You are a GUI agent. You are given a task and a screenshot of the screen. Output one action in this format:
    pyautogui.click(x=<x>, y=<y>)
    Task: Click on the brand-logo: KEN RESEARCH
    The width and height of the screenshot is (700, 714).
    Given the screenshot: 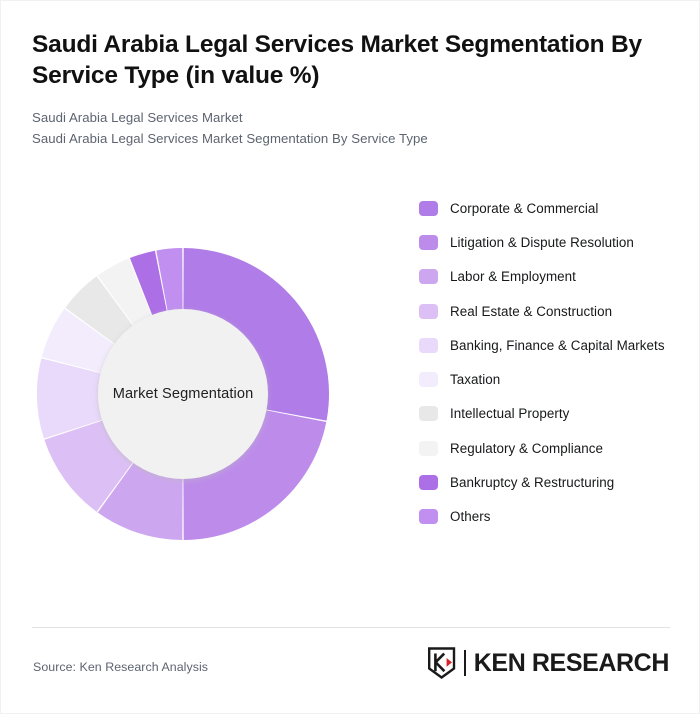 What is the action you would take?
    pyautogui.click(x=548, y=663)
    